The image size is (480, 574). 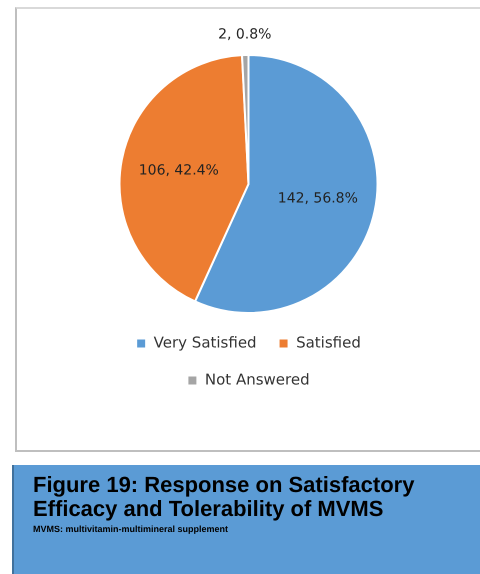 What do you see at coordinates (257, 379) in the screenshot?
I see `legend-label: Not Answered` at bounding box center [257, 379].